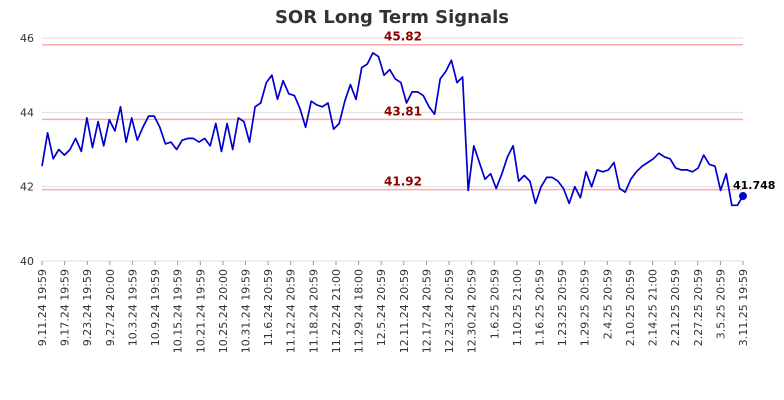 The image size is (784, 400). I want to click on x-tick-label: 11.29.24 18:00, so click(359, 311).